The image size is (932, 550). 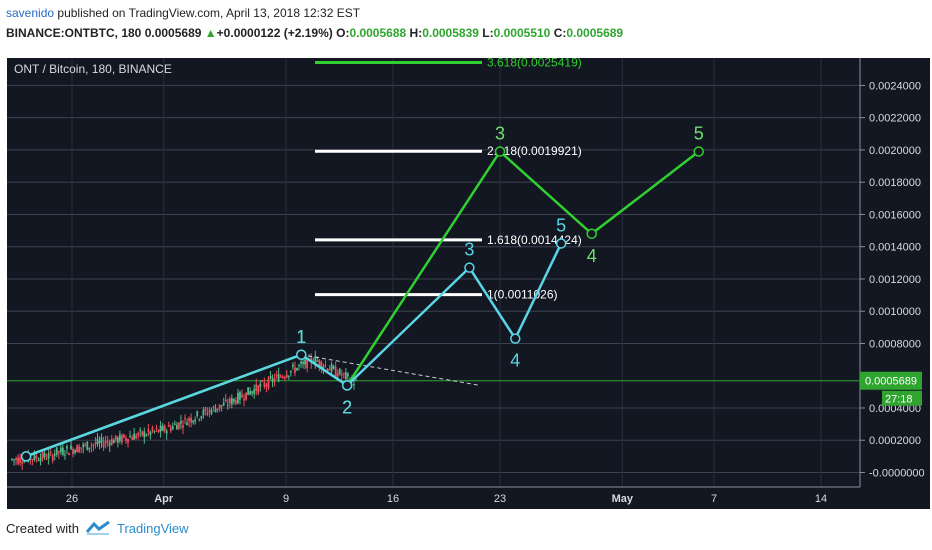 What do you see at coordinates (488, 33) in the screenshot?
I see `low-label: L:` at bounding box center [488, 33].